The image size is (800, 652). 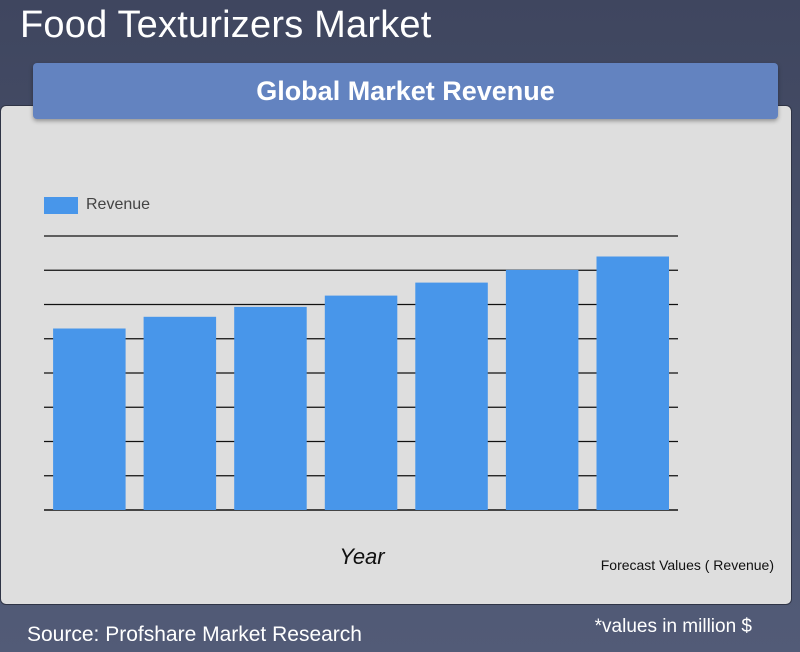 I want to click on page-title: Food Texturizers Market, so click(x=226, y=25).